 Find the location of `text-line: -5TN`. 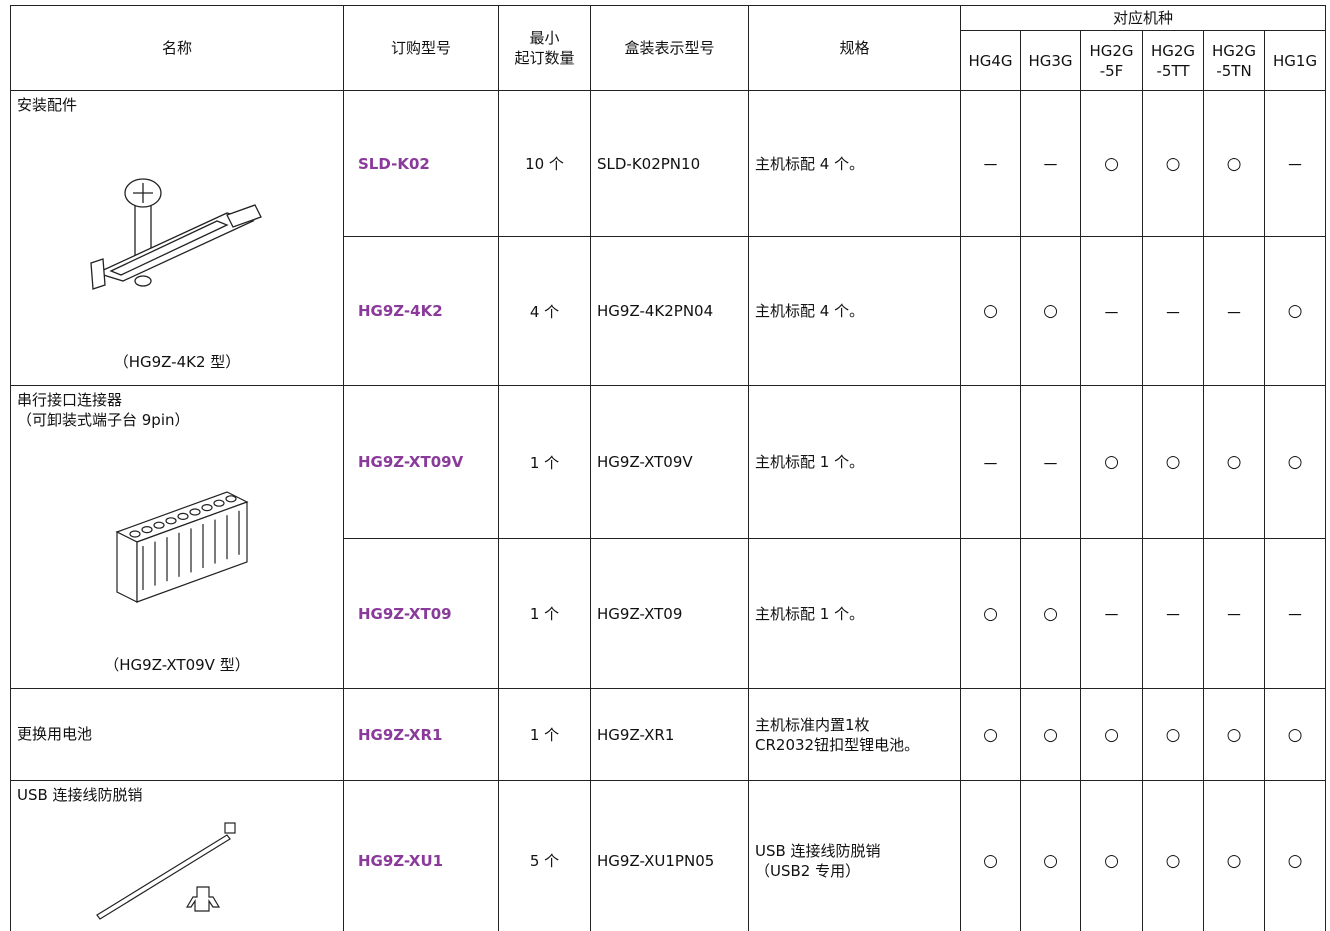

text-line: -5TN is located at coordinates (1234, 70).